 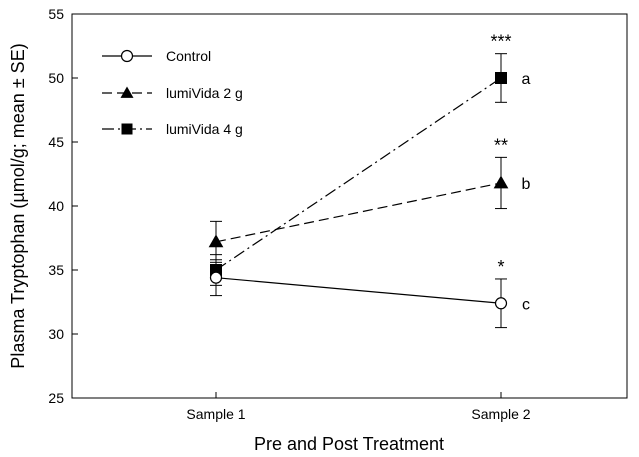 What do you see at coordinates (56, 78) in the screenshot?
I see `y-tick-label: 50` at bounding box center [56, 78].